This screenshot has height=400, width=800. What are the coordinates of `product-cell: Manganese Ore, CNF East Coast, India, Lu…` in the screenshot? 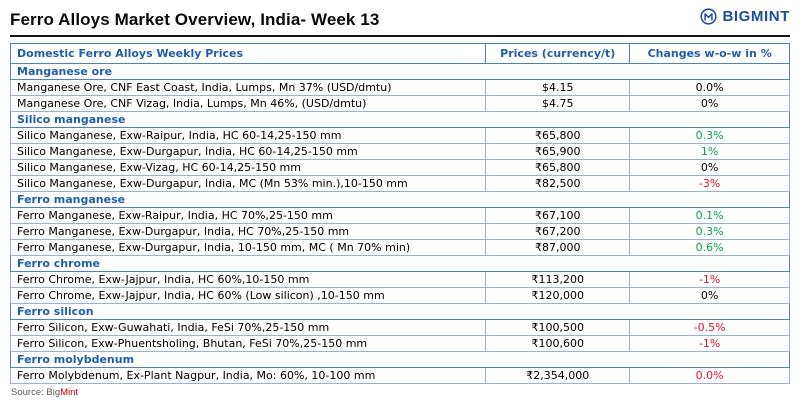 It's located at (248, 87).